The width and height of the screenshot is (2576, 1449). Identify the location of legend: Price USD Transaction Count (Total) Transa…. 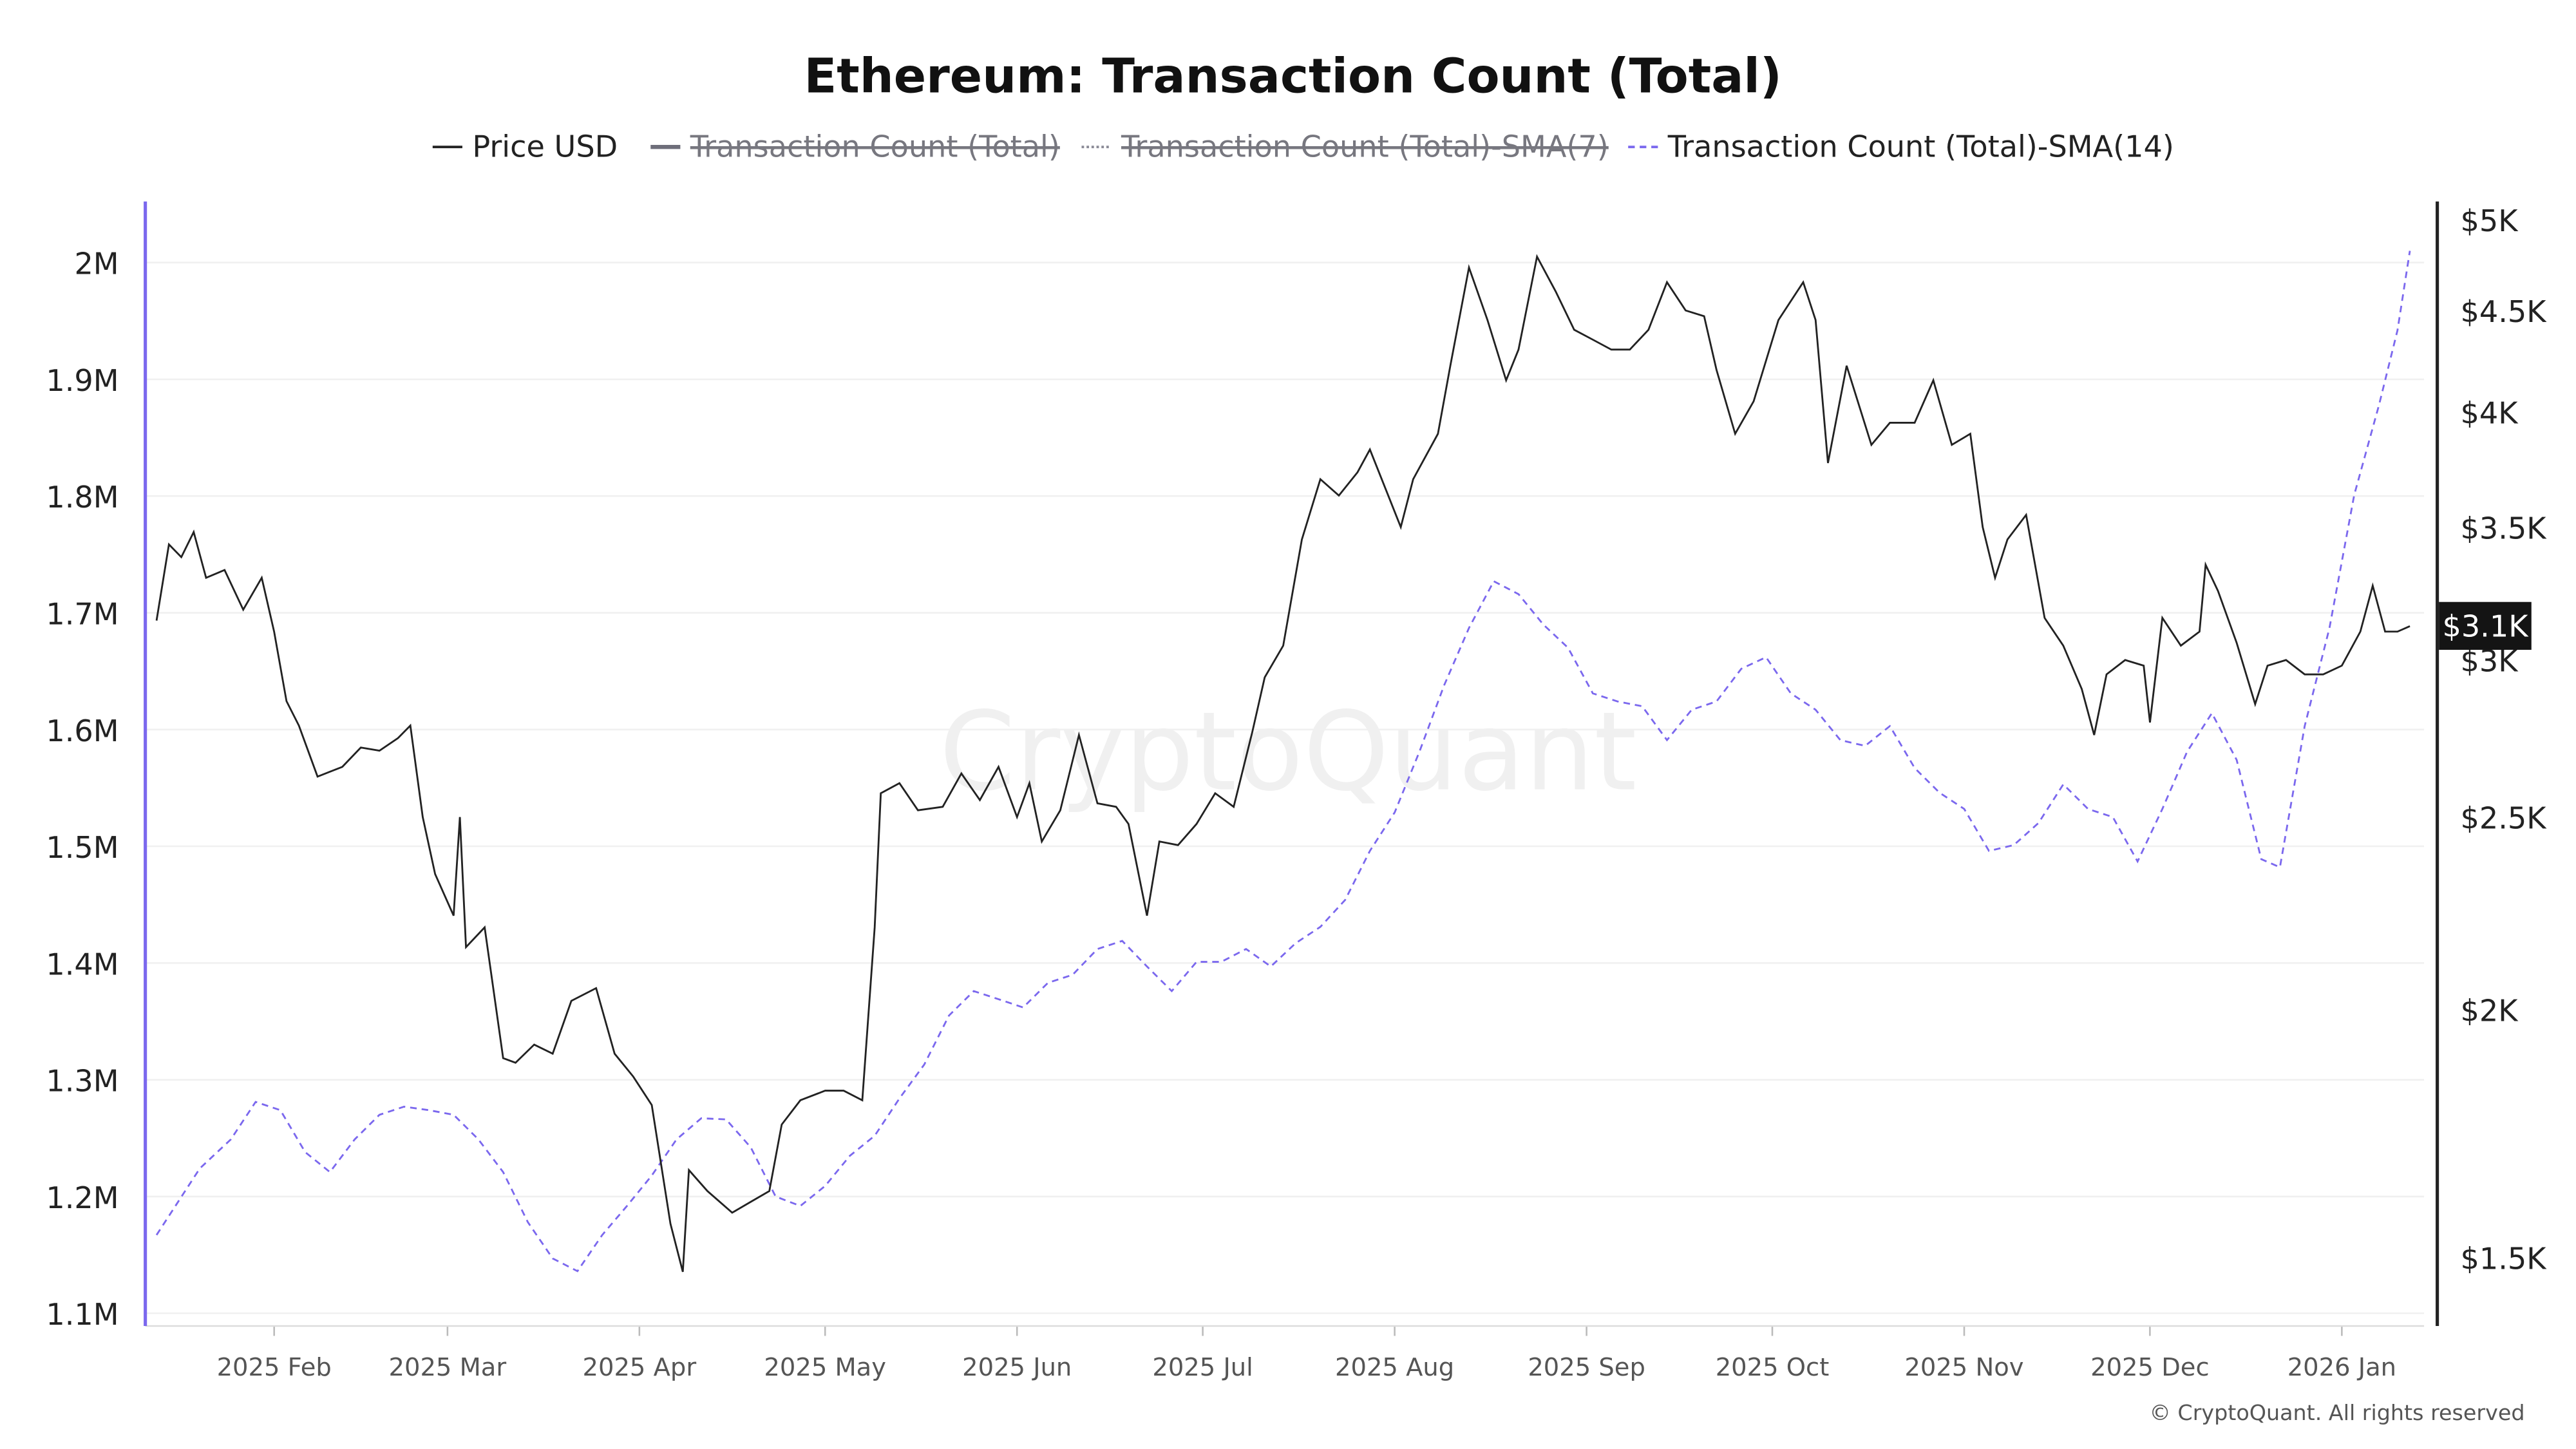
(1303, 147).